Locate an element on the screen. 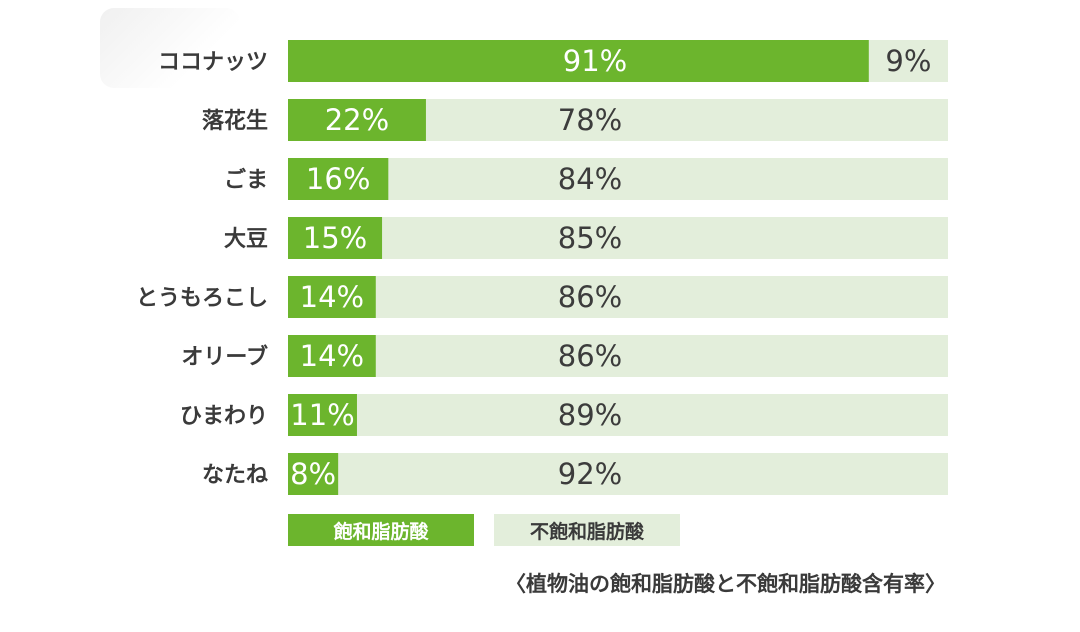 This screenshot has width=1080, height=632. value-label-unsaturated: 89% is located at coordinates (590, 415).